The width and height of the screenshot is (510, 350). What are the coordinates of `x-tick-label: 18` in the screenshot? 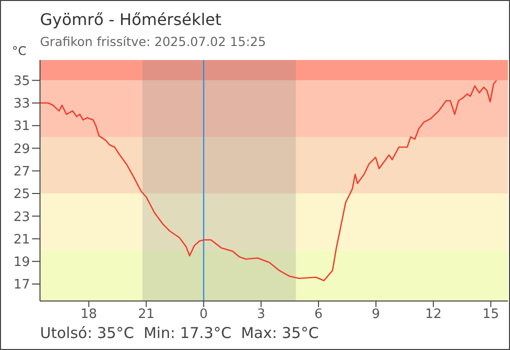 It's located at (89, 314).